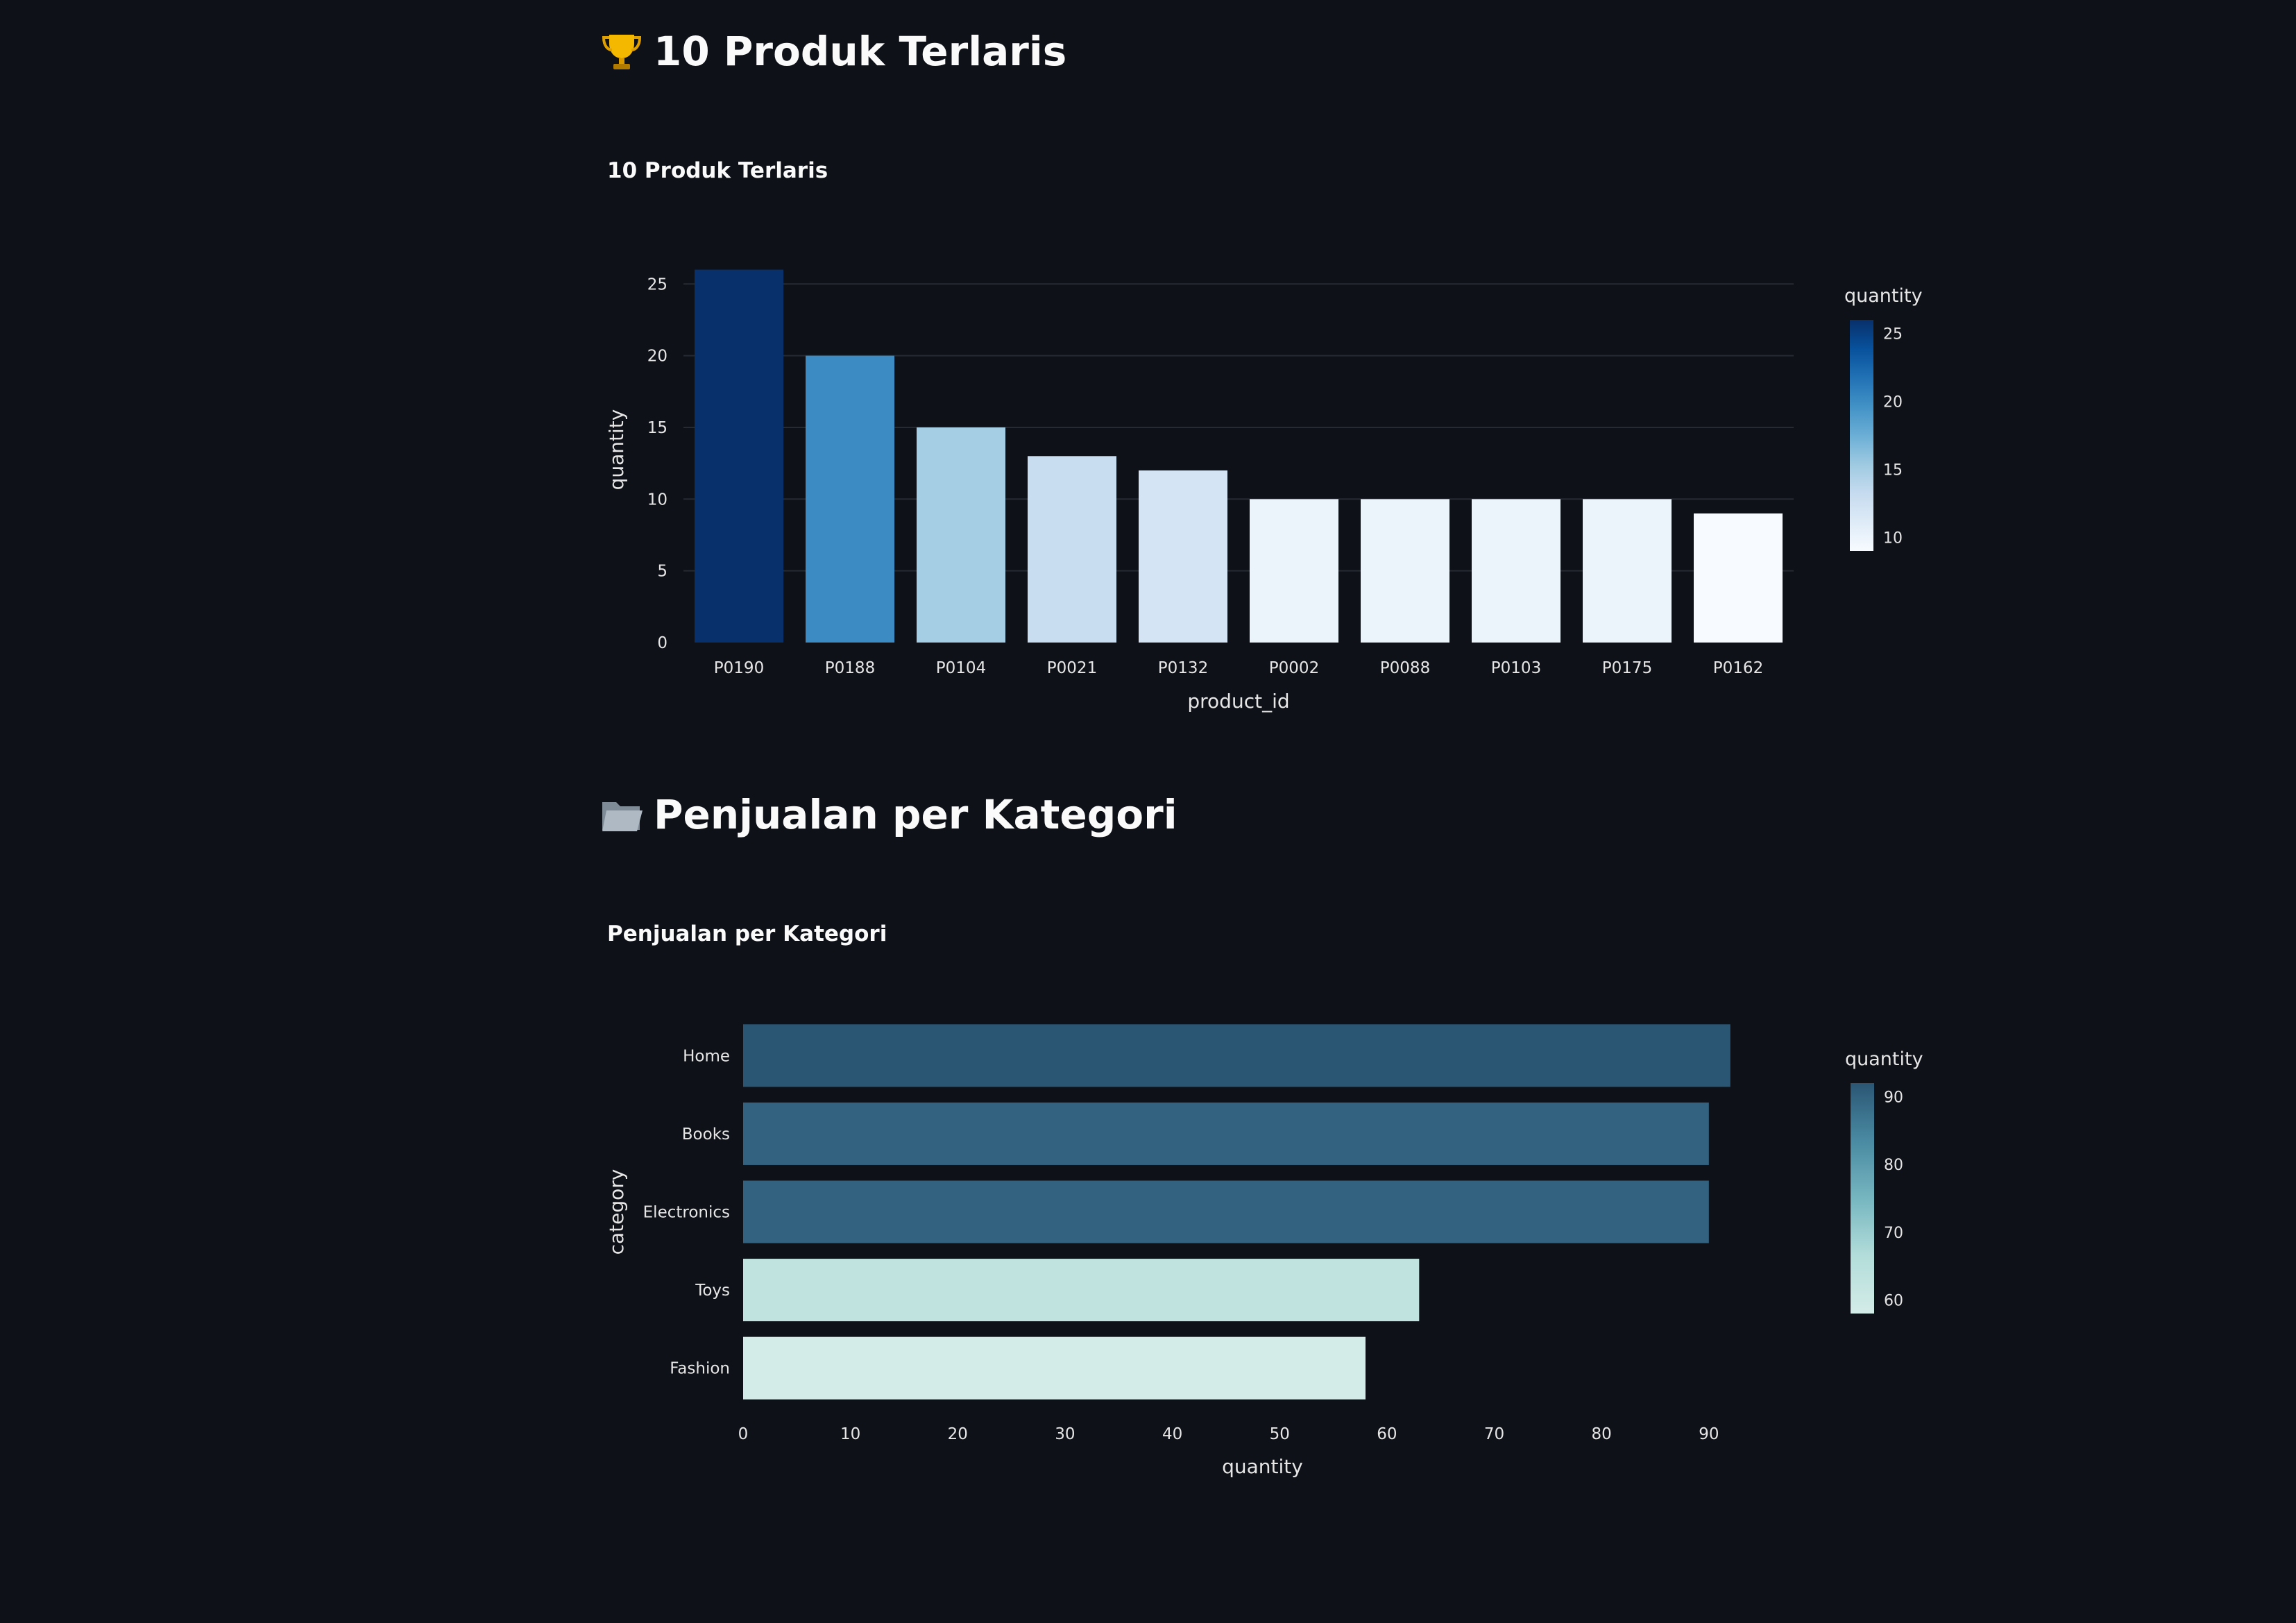 This screenshot has height=1623, width=2296. What do you see at coordinates (915, 815) in the screenshot?
I see `section-header-text: Penjualan per Kategori` at bounding box center [915, 815].